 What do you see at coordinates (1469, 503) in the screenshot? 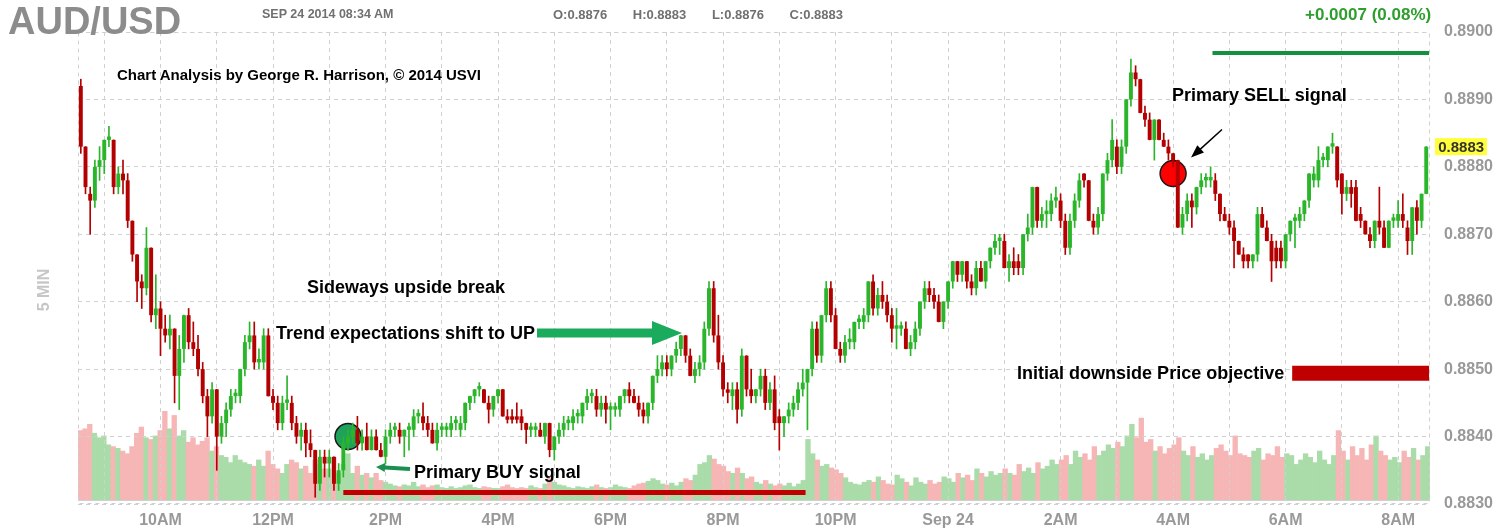
I see `y-tick-label: 0.8830` at bounding box center [1469, 503].